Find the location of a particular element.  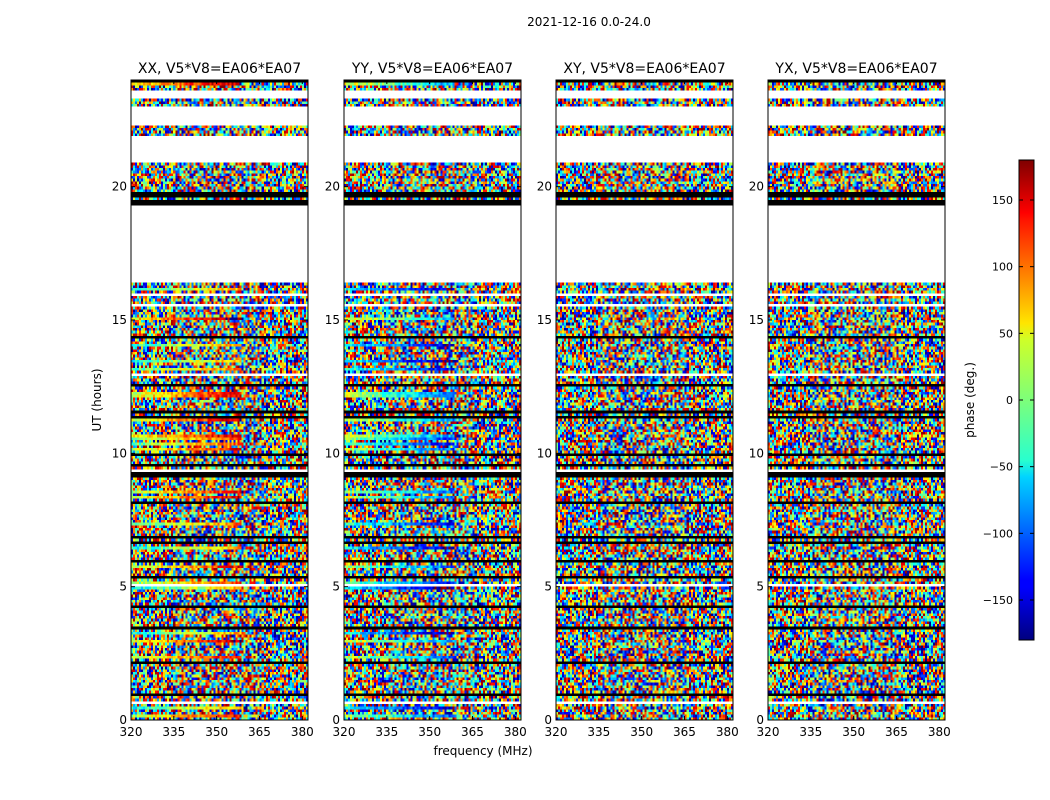

colorbar-tick-label: 50 is located at coordinates (1006, 333).